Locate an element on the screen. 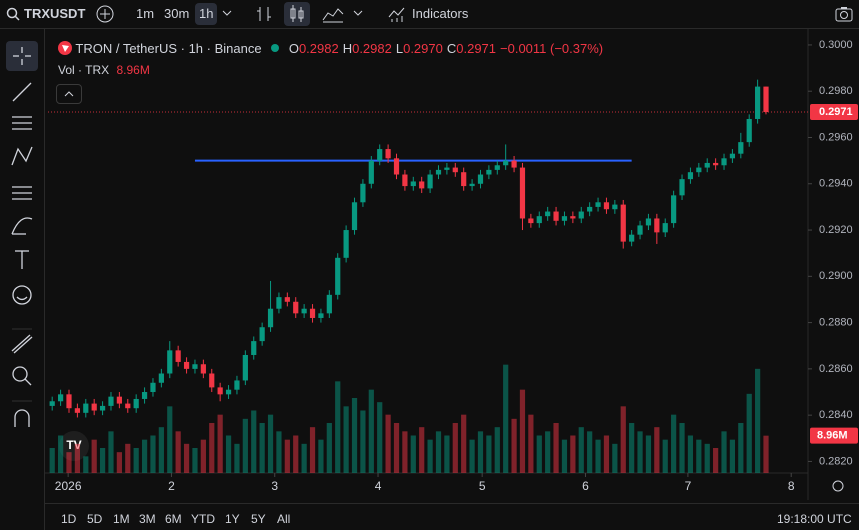 Image resolution: width=859 pixels, height=530 pixels. bar-style-icon is located at coordinates (264, 14).